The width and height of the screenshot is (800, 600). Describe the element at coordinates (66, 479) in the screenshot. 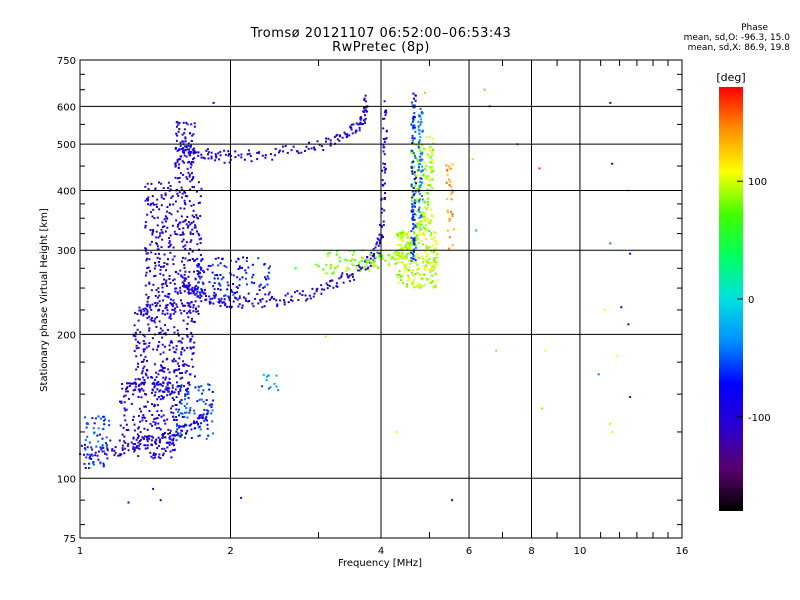

I see `y-tick-label: 100` at that location.